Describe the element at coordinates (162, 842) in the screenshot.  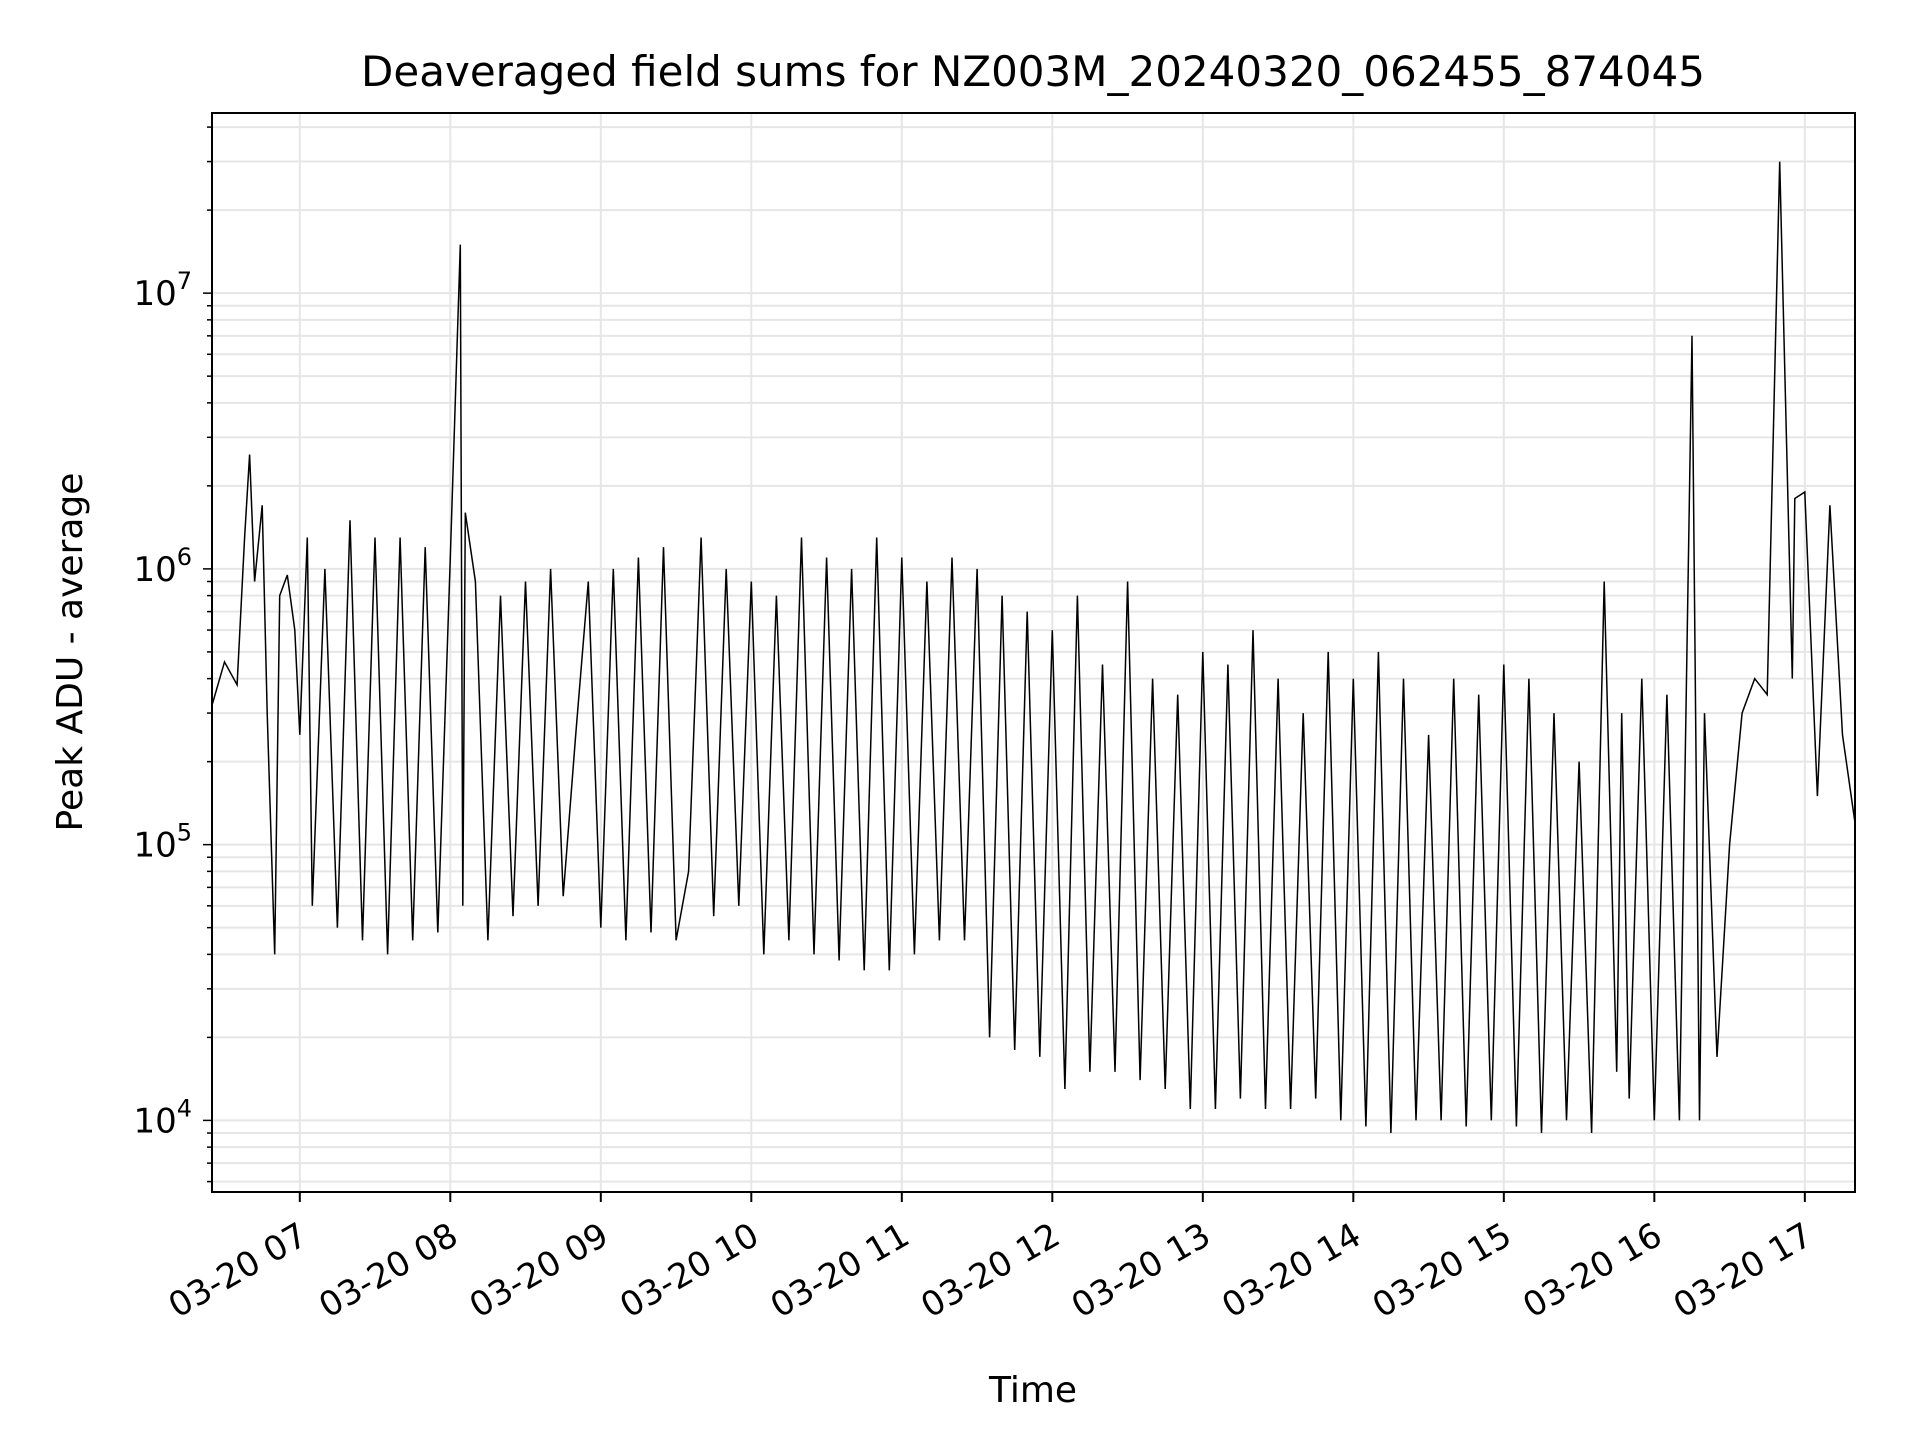
I see `y-tick-label: 10⁵` at that location.